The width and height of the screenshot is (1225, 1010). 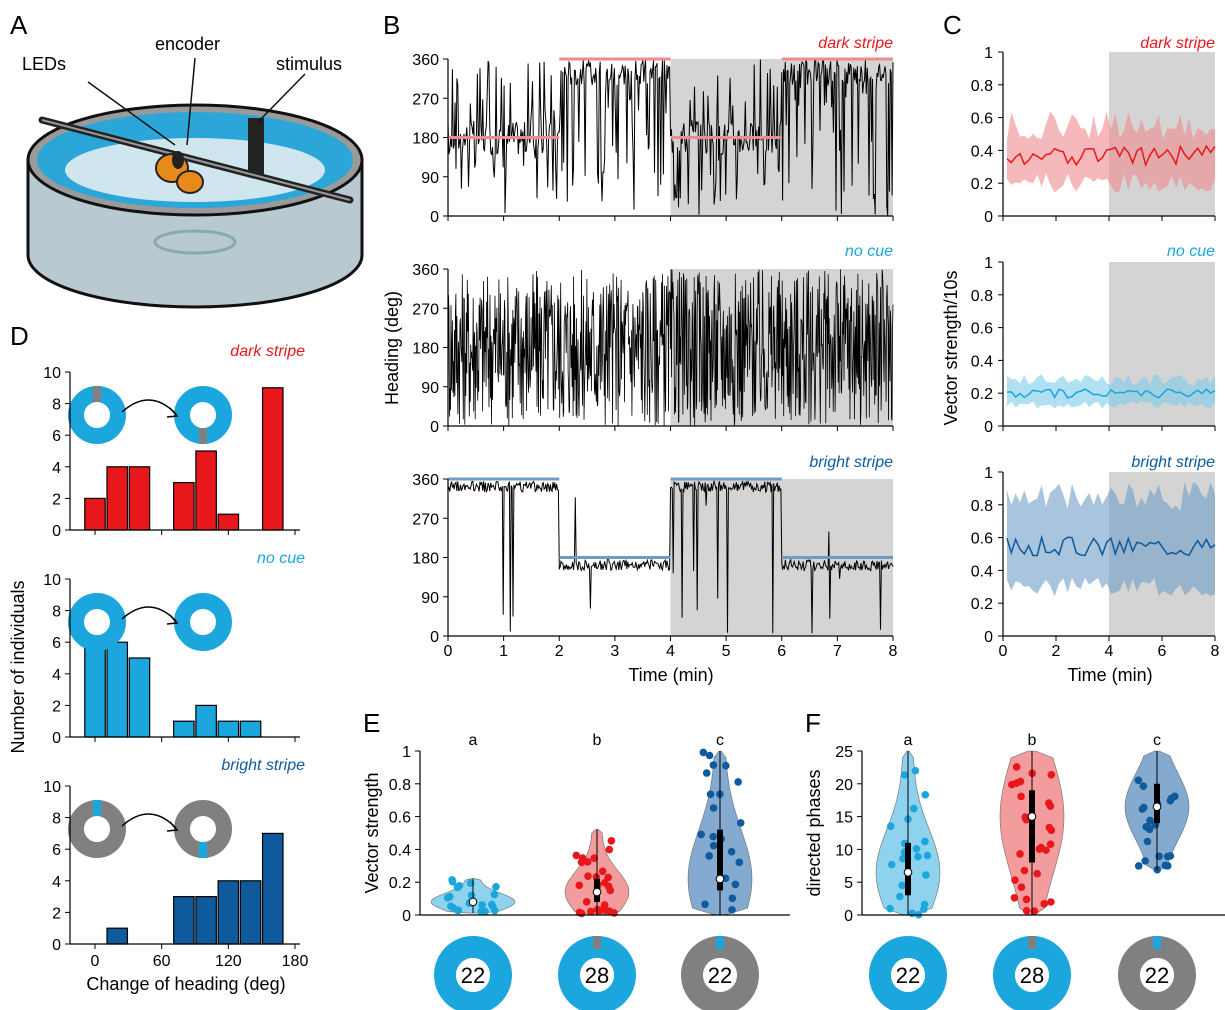 I want to click on y-tick-label: 4, so click(x=56, y=882).